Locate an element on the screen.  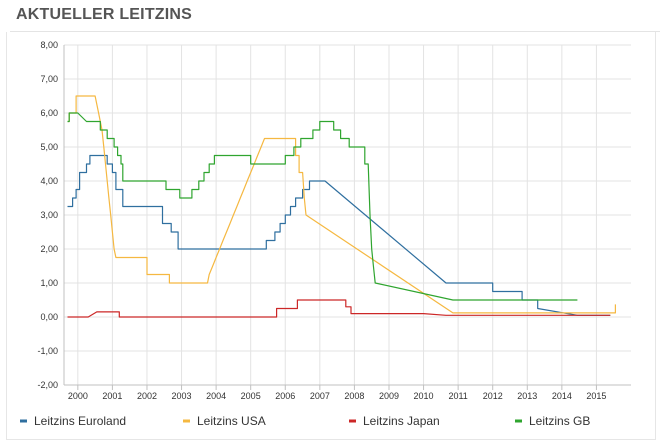
y-tick-label: 8,00 is located at coordinates (49, 45).